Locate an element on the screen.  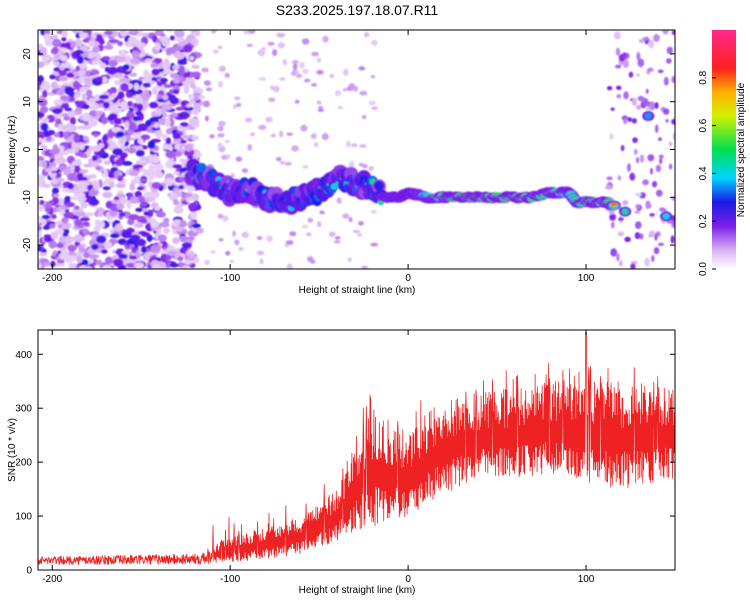
x-tick-label: -100 is located at coordinates (230, 579).